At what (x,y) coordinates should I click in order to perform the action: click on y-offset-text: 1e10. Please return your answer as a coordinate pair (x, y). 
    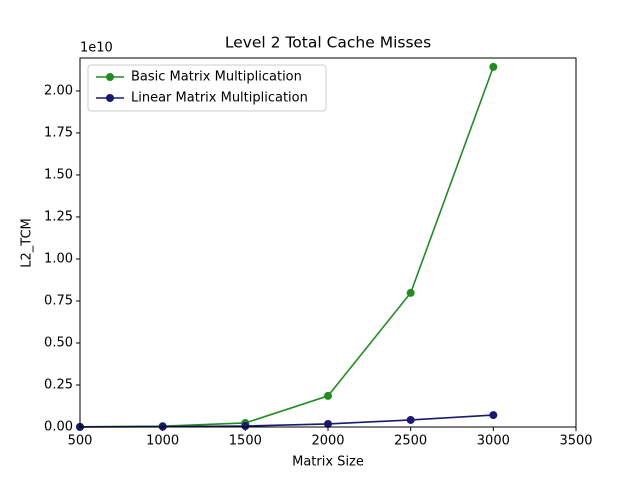
    Looking at the image, I should click on (96, 48).